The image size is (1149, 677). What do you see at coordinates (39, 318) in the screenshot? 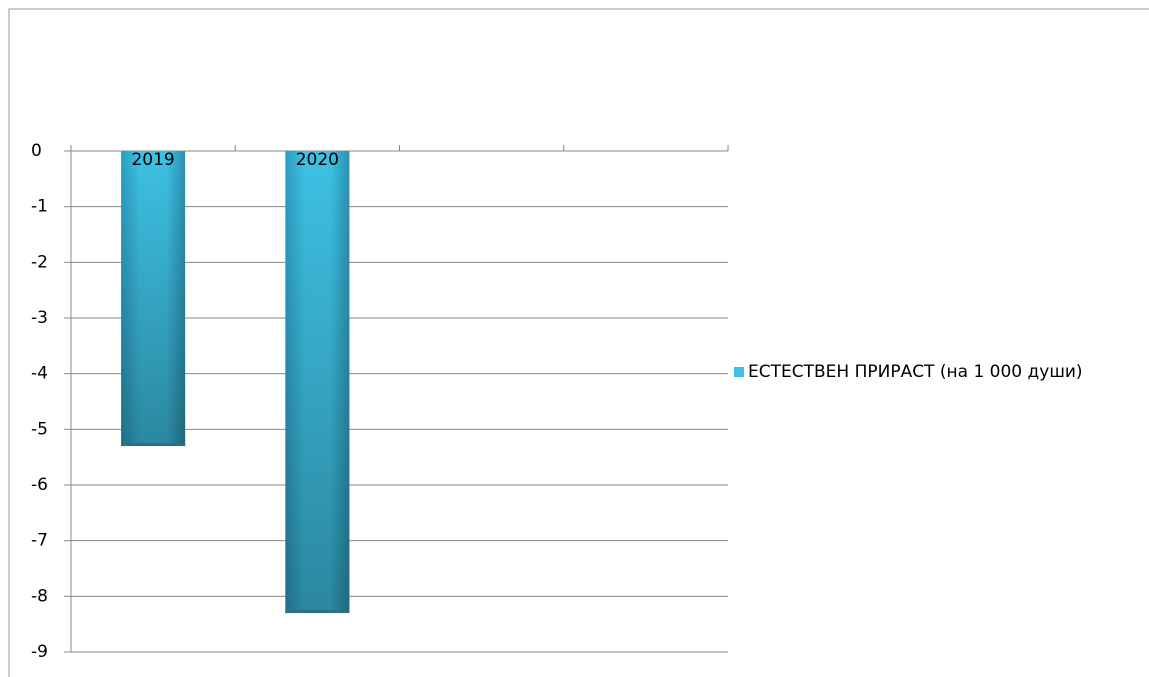
I see `y-tick-label: -3` at bounding box center [39, 318].